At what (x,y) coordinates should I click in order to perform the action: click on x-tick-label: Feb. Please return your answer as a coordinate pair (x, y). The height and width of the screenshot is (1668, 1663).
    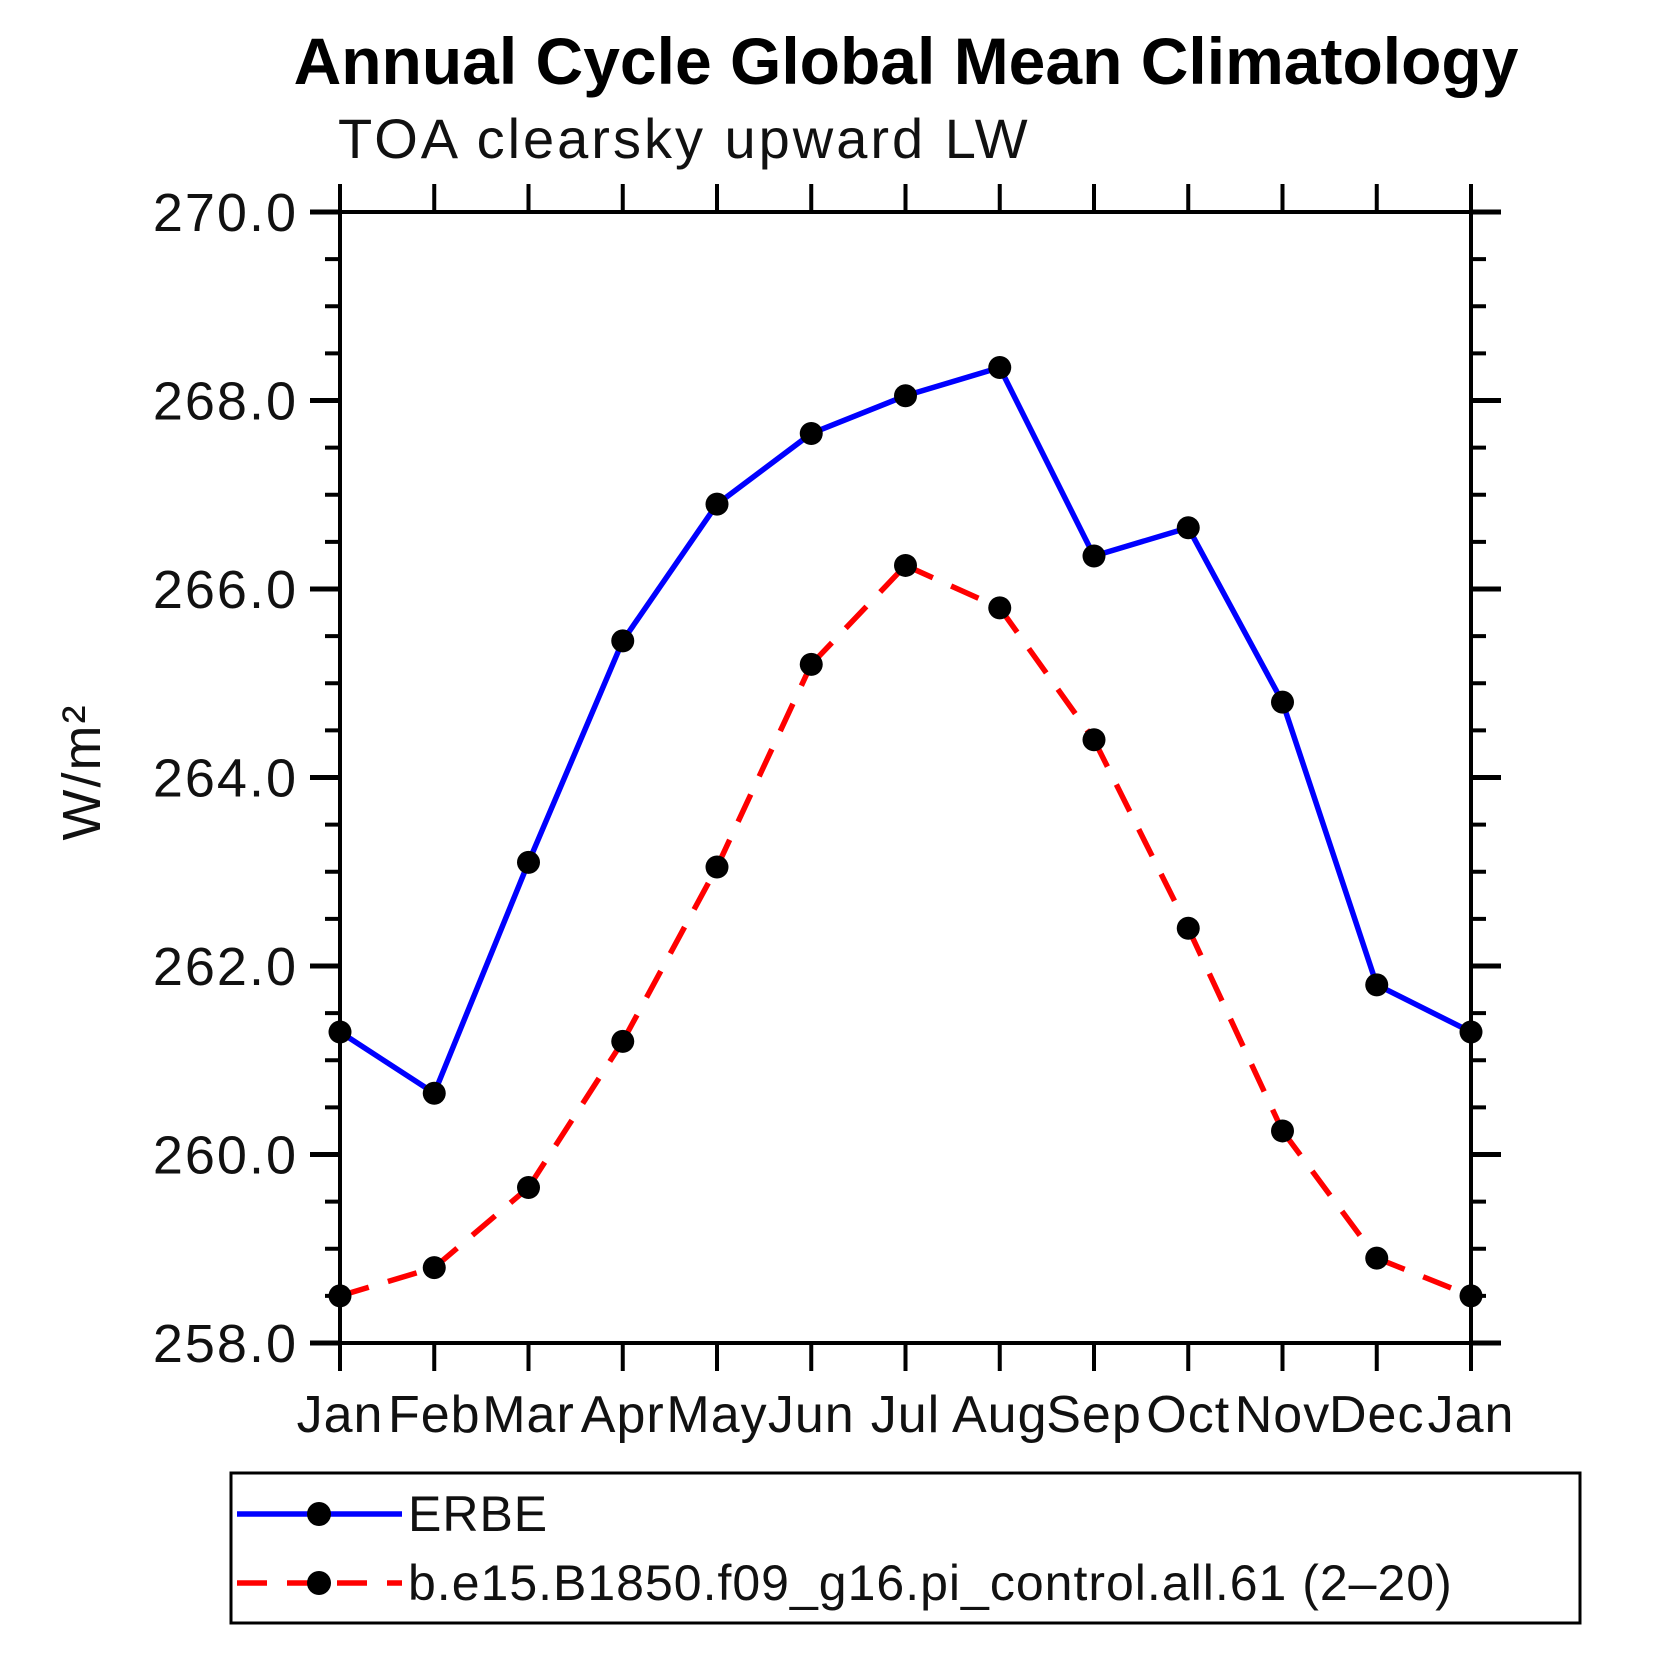
    Looking at the image, I should click on (434, 1415).